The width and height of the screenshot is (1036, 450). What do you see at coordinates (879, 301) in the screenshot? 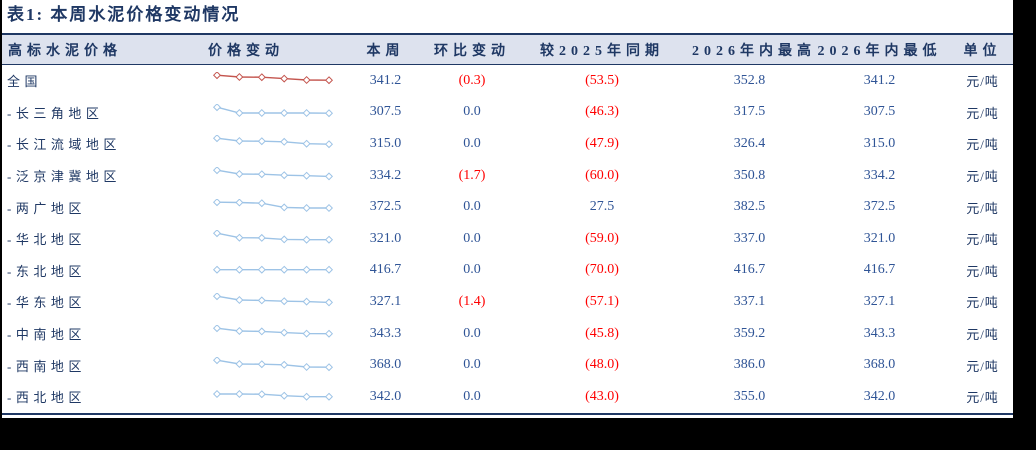
I see `low-2026-value: 327.1` at bounding box center [879, 301].